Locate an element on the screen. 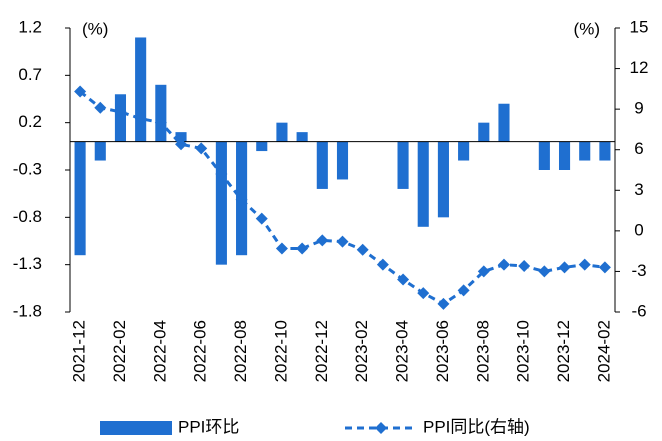 The width and height of the screenshot is (662, 441). x-tick-label: 2023-12 is located at coordinates (563, 351).